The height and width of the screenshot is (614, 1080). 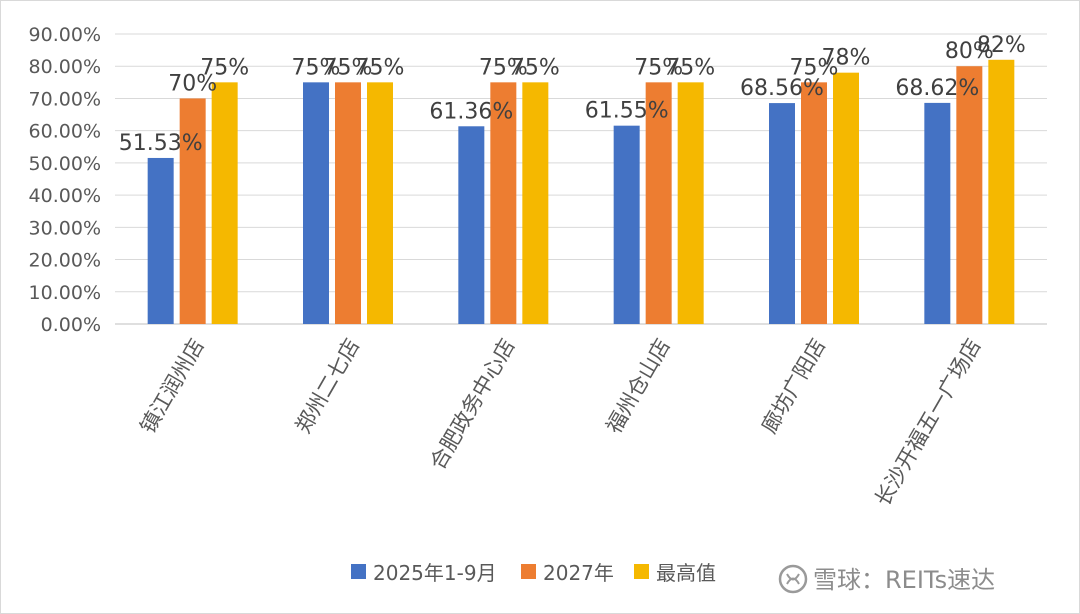 I want to click on data-label: 82%, so click(x=1001, y=45).